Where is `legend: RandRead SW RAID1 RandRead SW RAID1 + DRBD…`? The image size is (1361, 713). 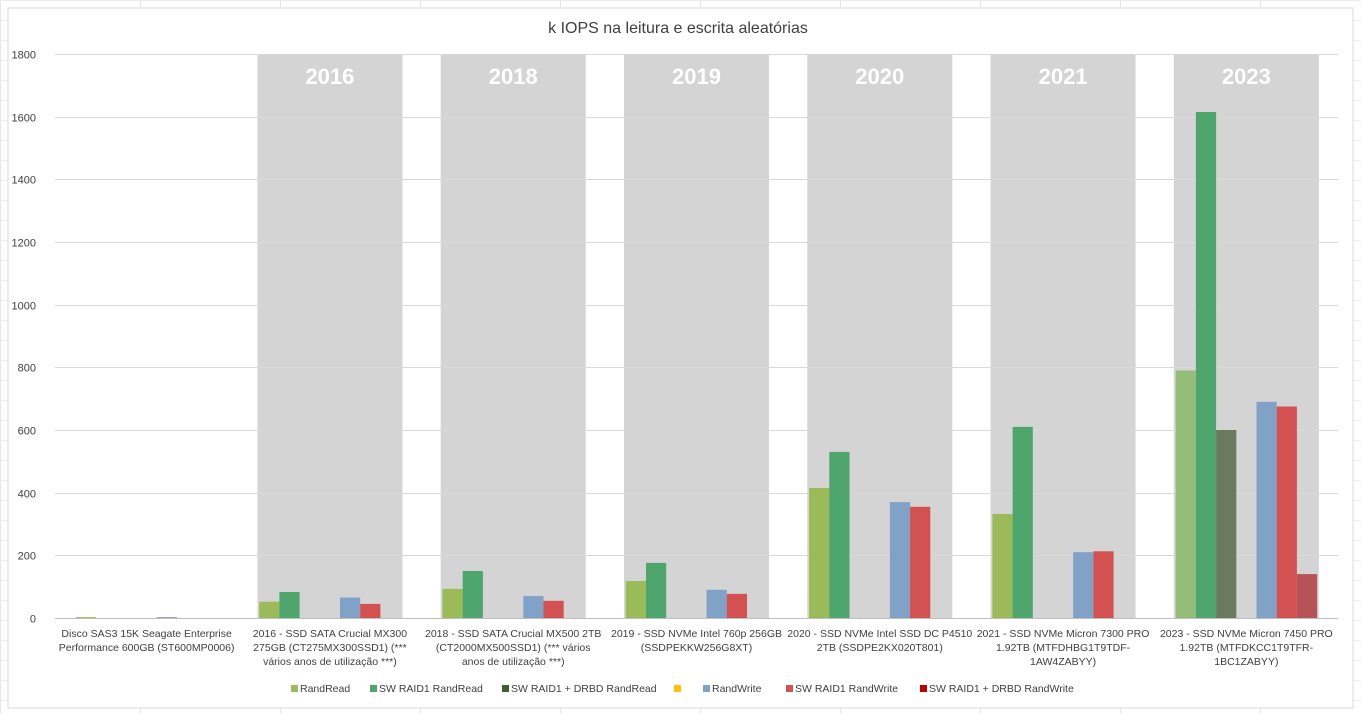 legend: RandRead SW RAID1 RandRead SW RAID1 + DRBD… is located at coordinates (682, 689).